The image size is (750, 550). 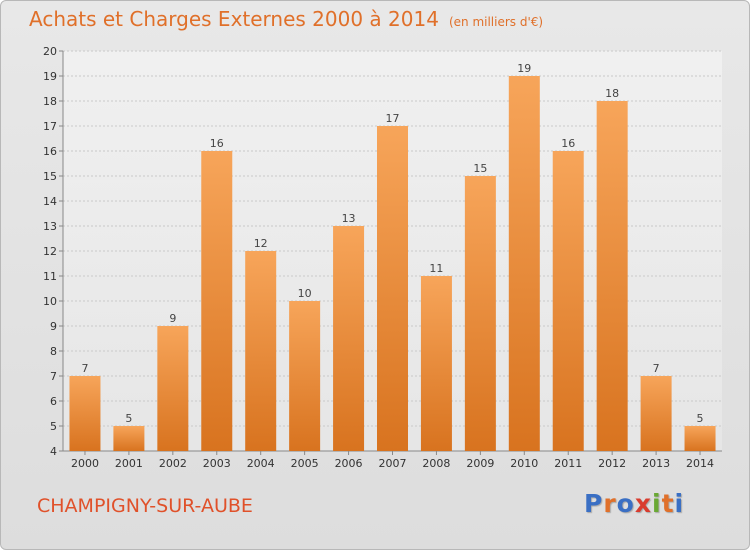 I want to click on x-tick-label: 2012, so click(x=612, y=463).